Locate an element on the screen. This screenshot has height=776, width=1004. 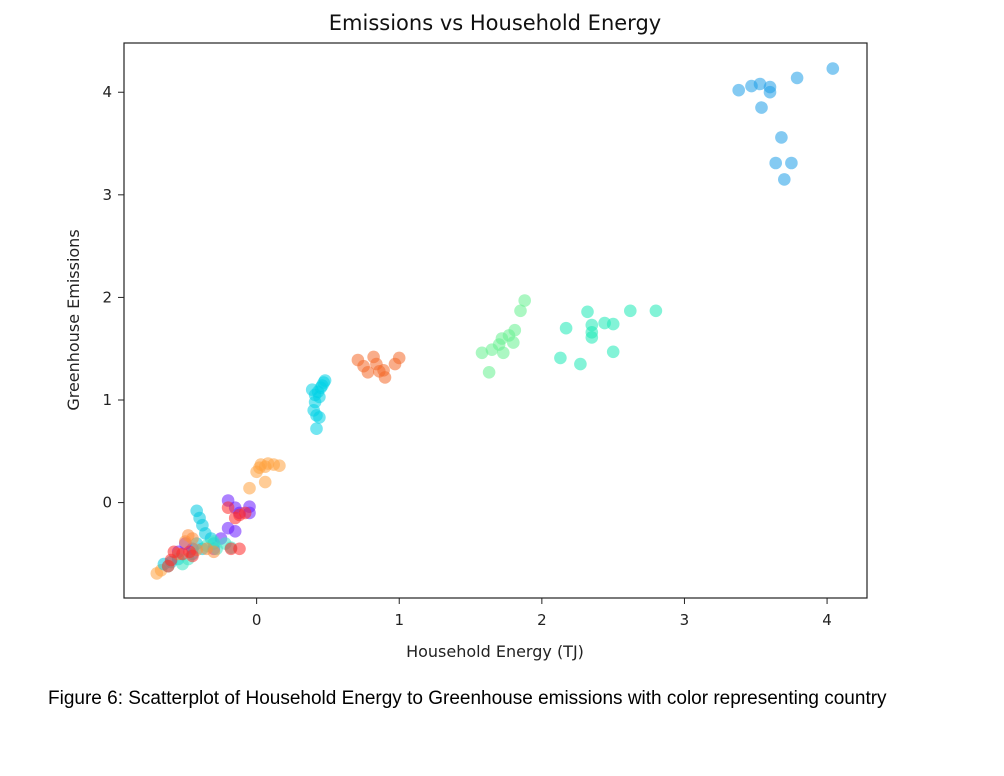
y-tick-label: 2 is located at coordinates (107, 297).